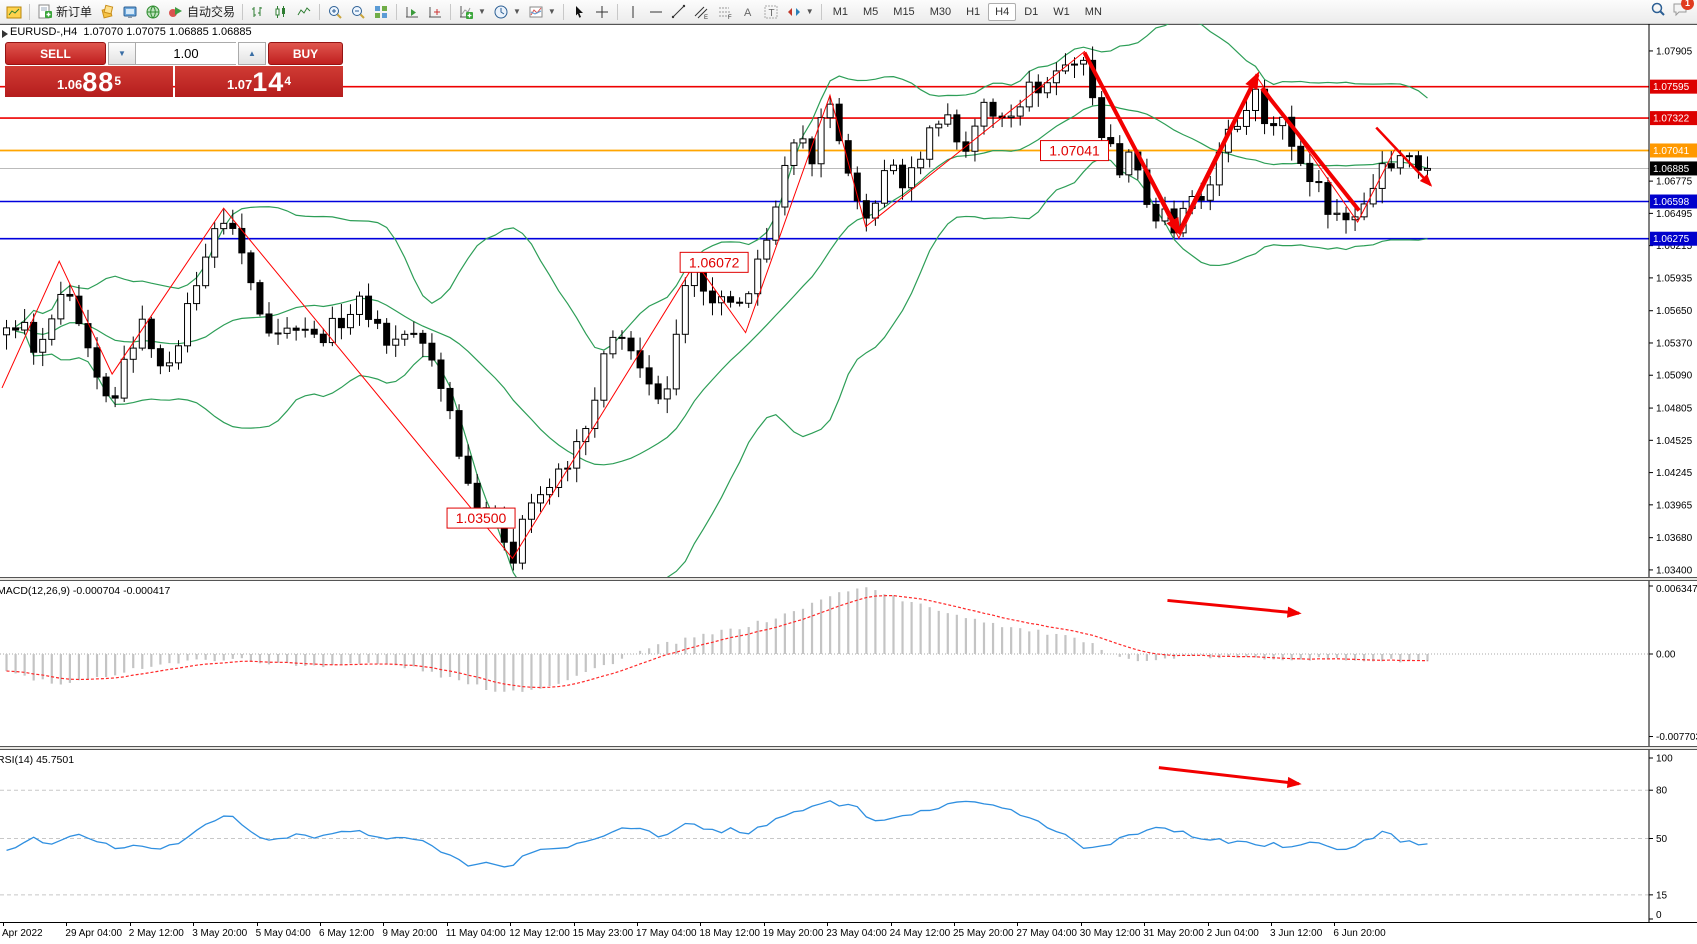  Describe the element at coordinates (940, 11) in the screenshot. I see `timeframe-m30-button: M30` at that location.